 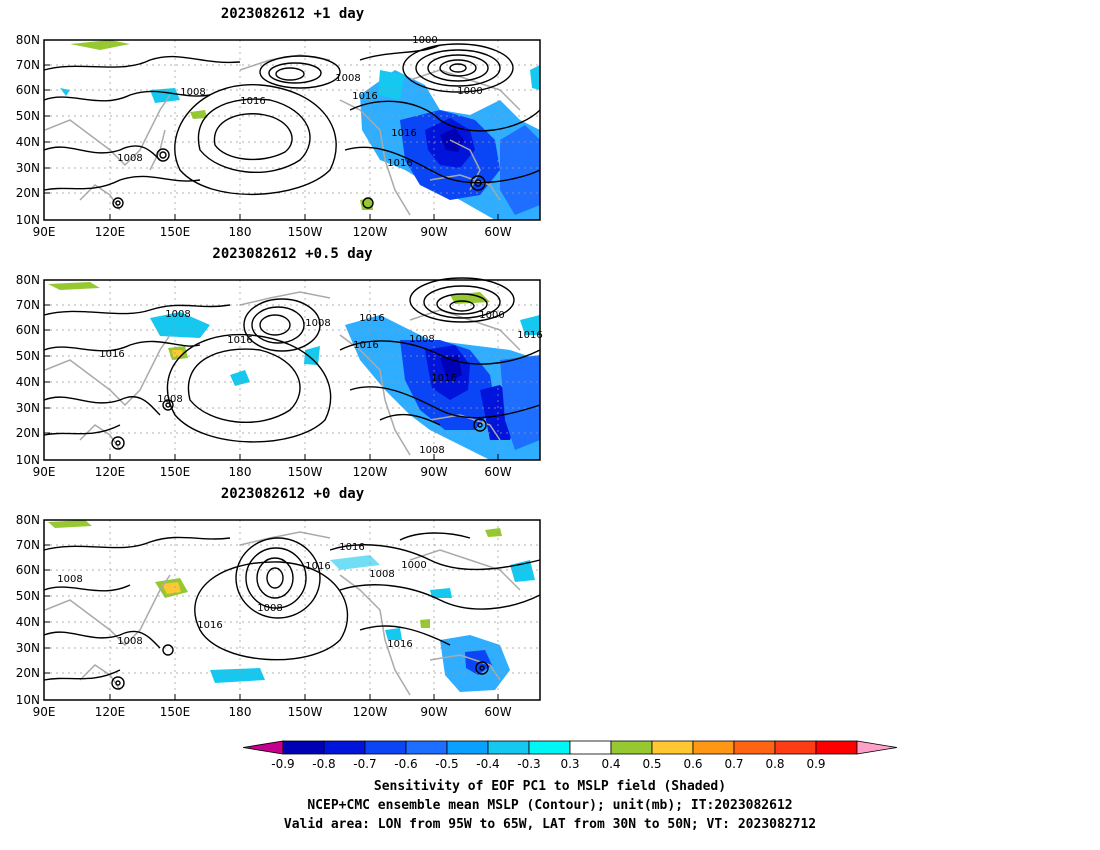 What do you see at coordinates (364, 764) in the screenshot?
I see `colorbar-tick-label: -0.7` at bounding box center [364, 764].